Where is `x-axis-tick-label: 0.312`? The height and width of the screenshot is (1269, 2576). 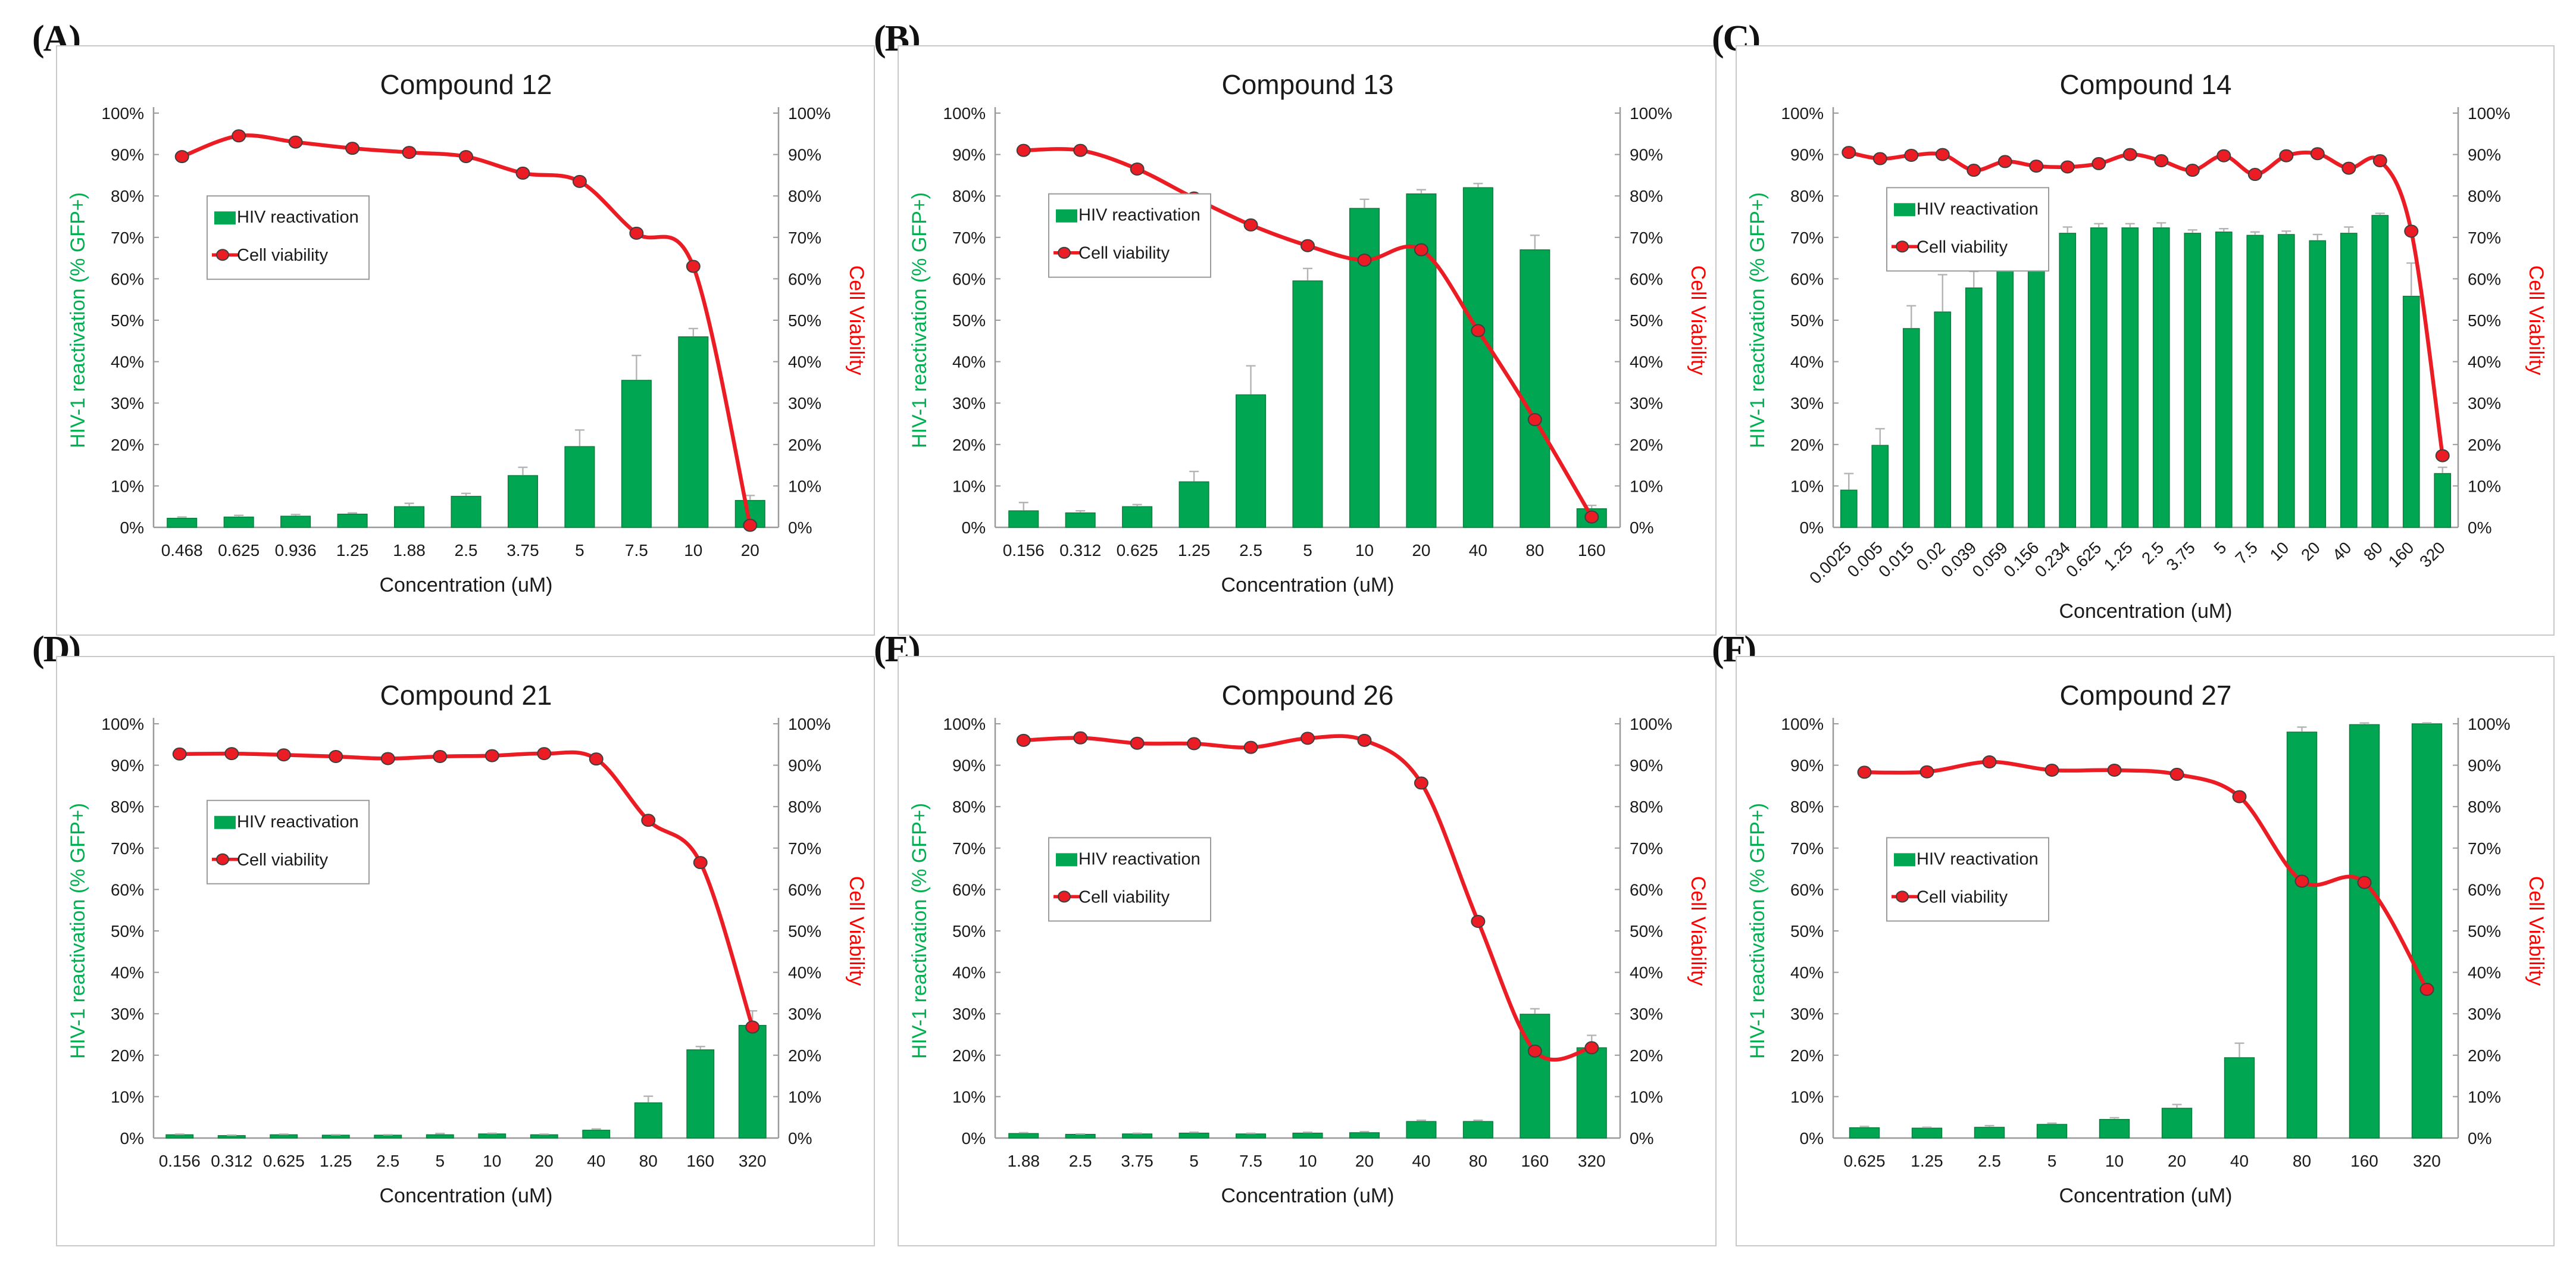
x-axis-tick-label: 0.312 is located at coordinates (231, 1161).